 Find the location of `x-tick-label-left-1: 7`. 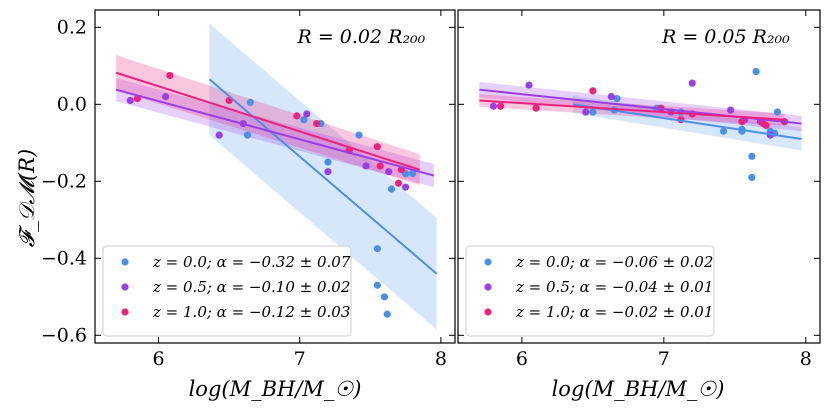

x-tick-label-left-1: 7 is located at coordinates (300, 359).